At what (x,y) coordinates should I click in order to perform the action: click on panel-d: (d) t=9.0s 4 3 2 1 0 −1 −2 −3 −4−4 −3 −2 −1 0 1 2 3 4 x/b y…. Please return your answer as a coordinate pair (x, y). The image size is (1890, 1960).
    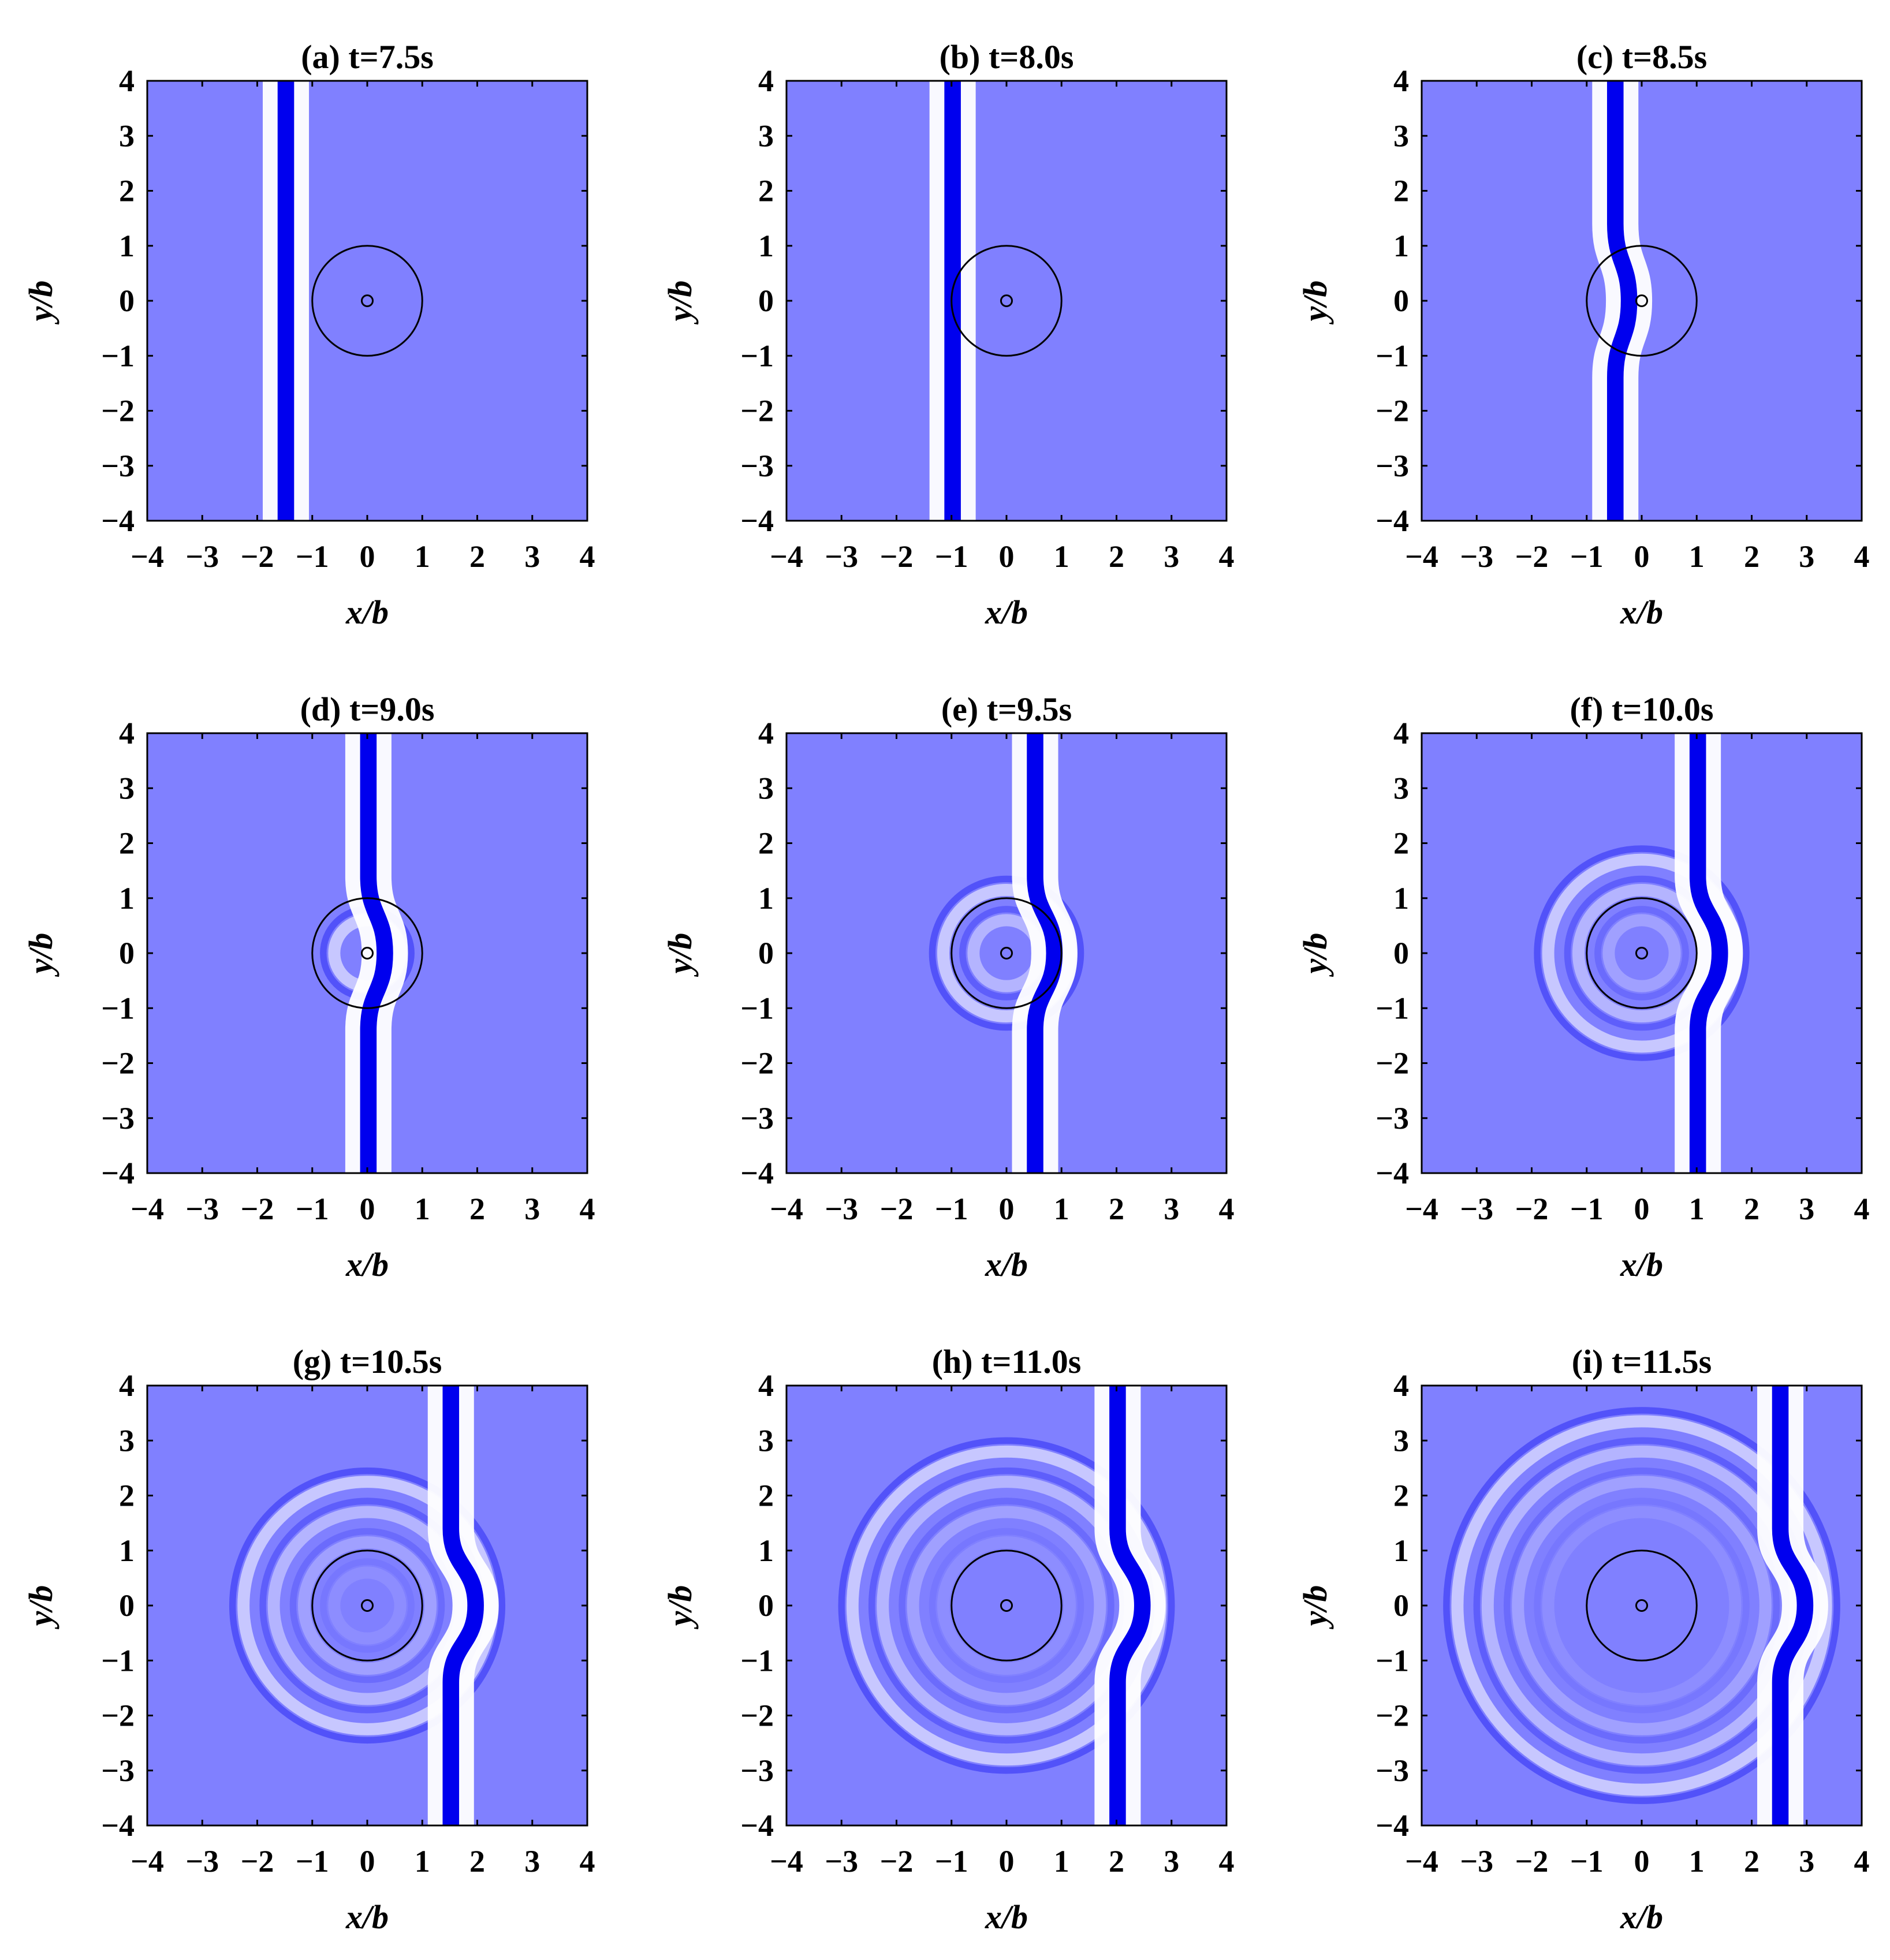
    Looking at the image, I should click on (308, 986).